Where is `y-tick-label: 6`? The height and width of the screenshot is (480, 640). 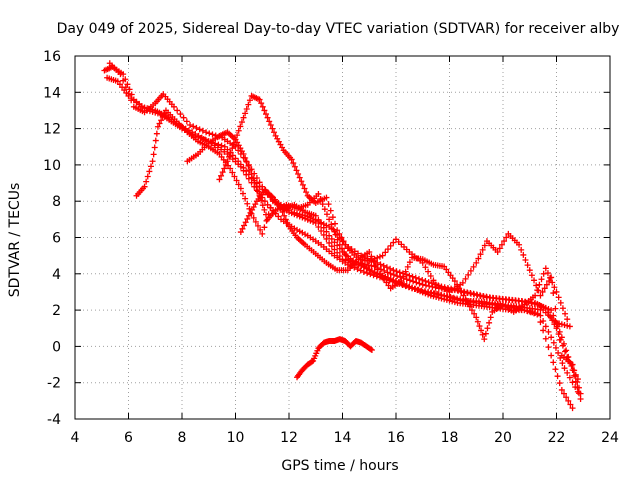 y-tick-label: 6 is located at coordinates (56, 239).